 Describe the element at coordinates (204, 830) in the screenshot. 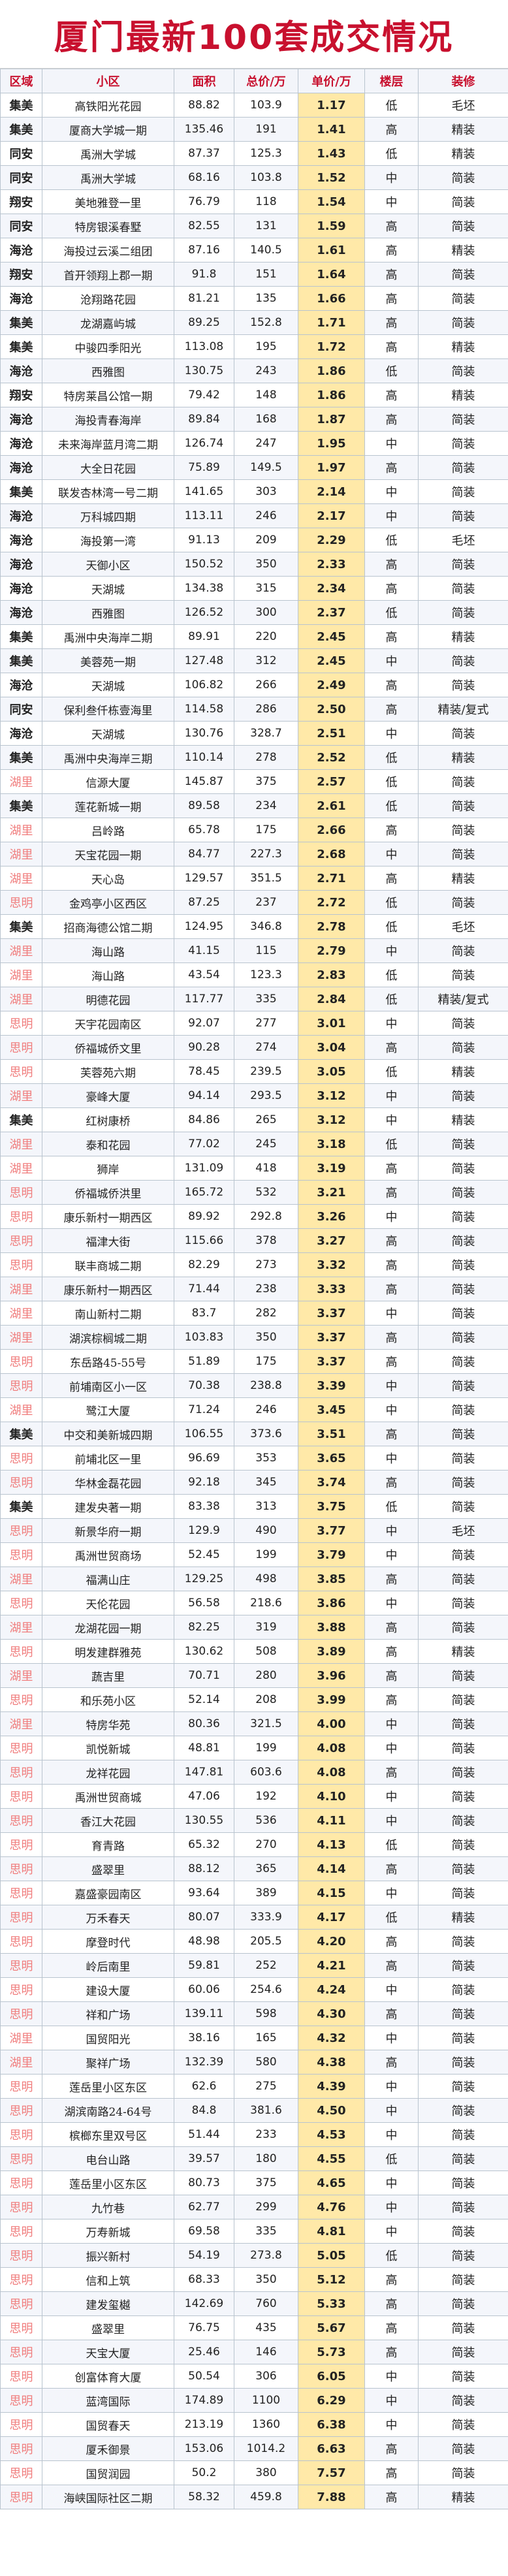

I see `cell-area: 65.78` at that location.